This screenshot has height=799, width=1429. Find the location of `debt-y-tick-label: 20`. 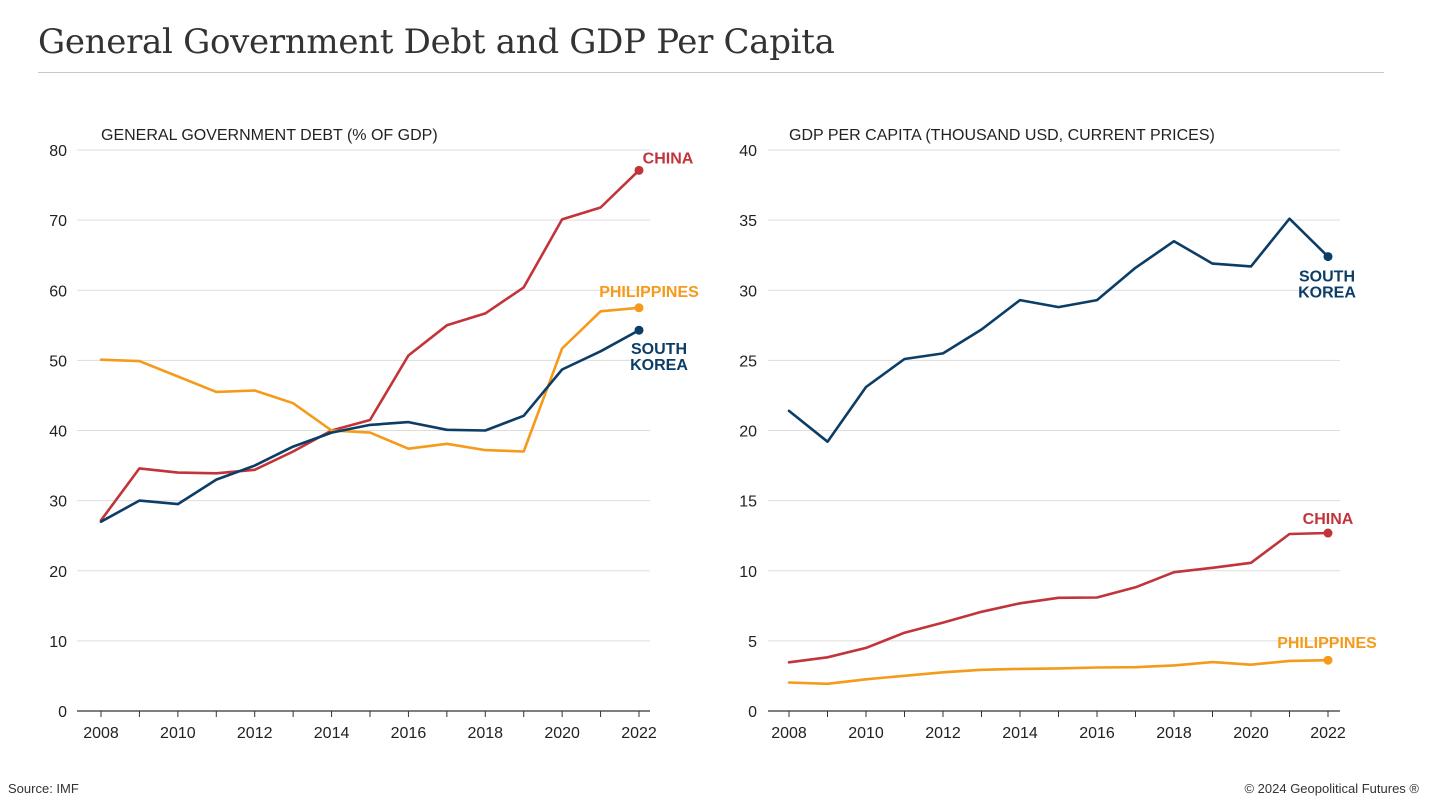

debt-y-tick-label: 20 is located at coordinates (58, 572).